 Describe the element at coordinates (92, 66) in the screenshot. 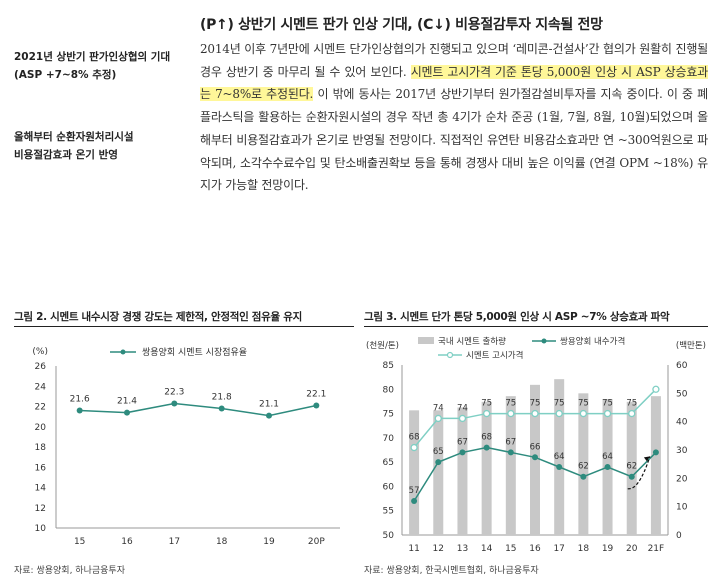

I see `side-note-asp: 2021년 상반기 판가인상협의 기대 (ASP +7~8% 추정)` at that location.